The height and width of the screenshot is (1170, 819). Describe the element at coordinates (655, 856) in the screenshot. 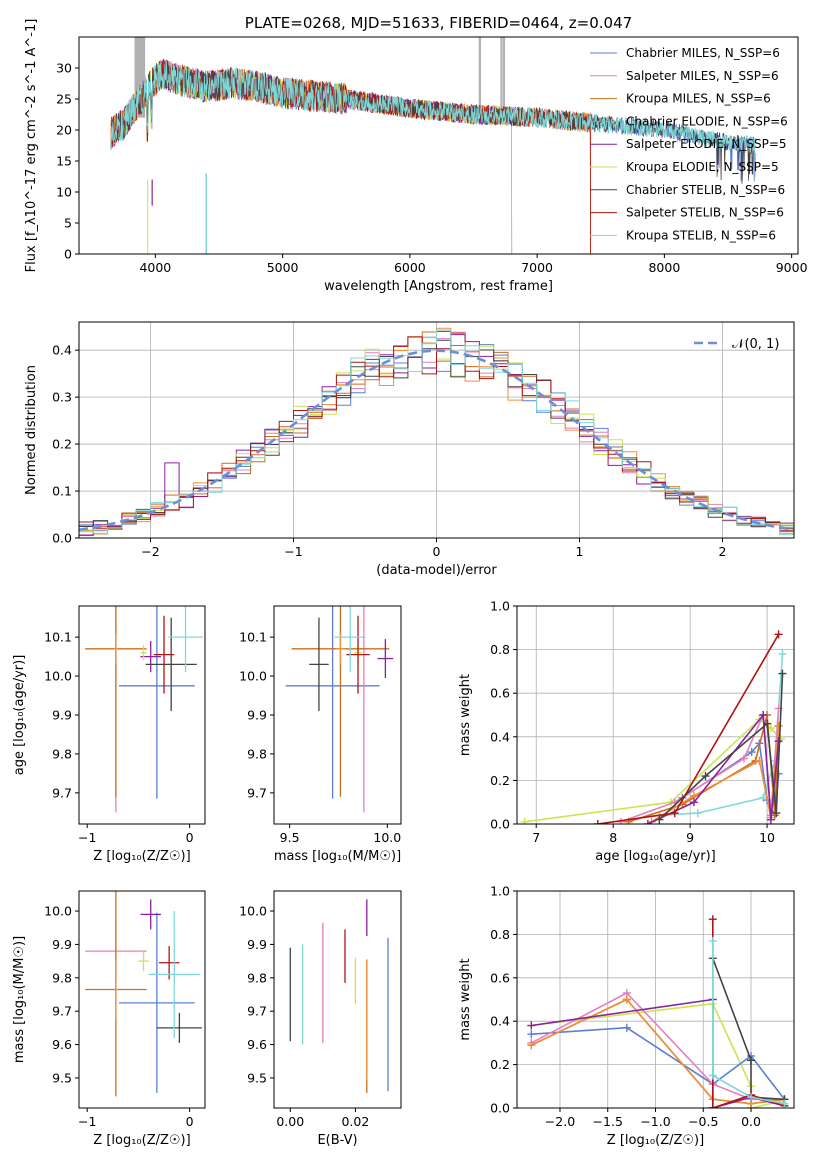

I see `x-axis-label: age [log₁₀(age/yr)]` at that location.